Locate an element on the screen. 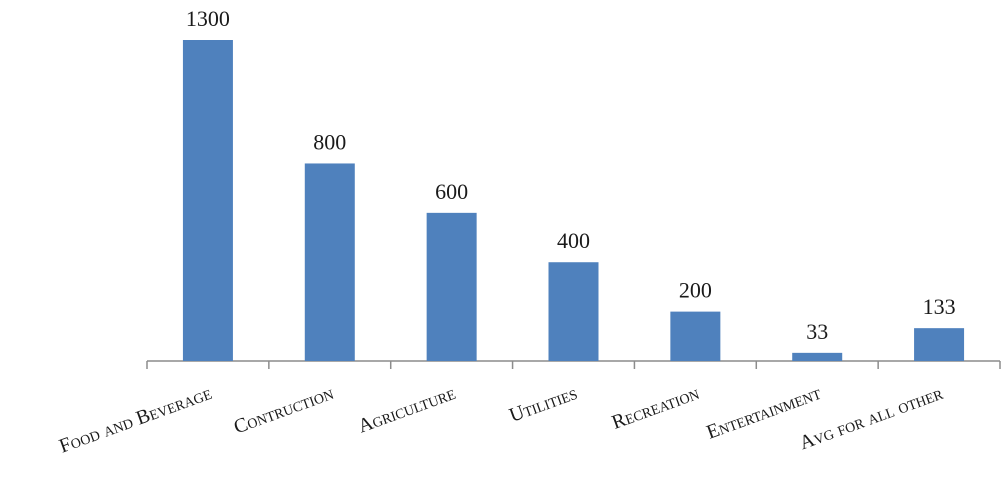 The width and height of the screenshot is (1002, 479). value-label: 600 is located at coordinates (451, 191).